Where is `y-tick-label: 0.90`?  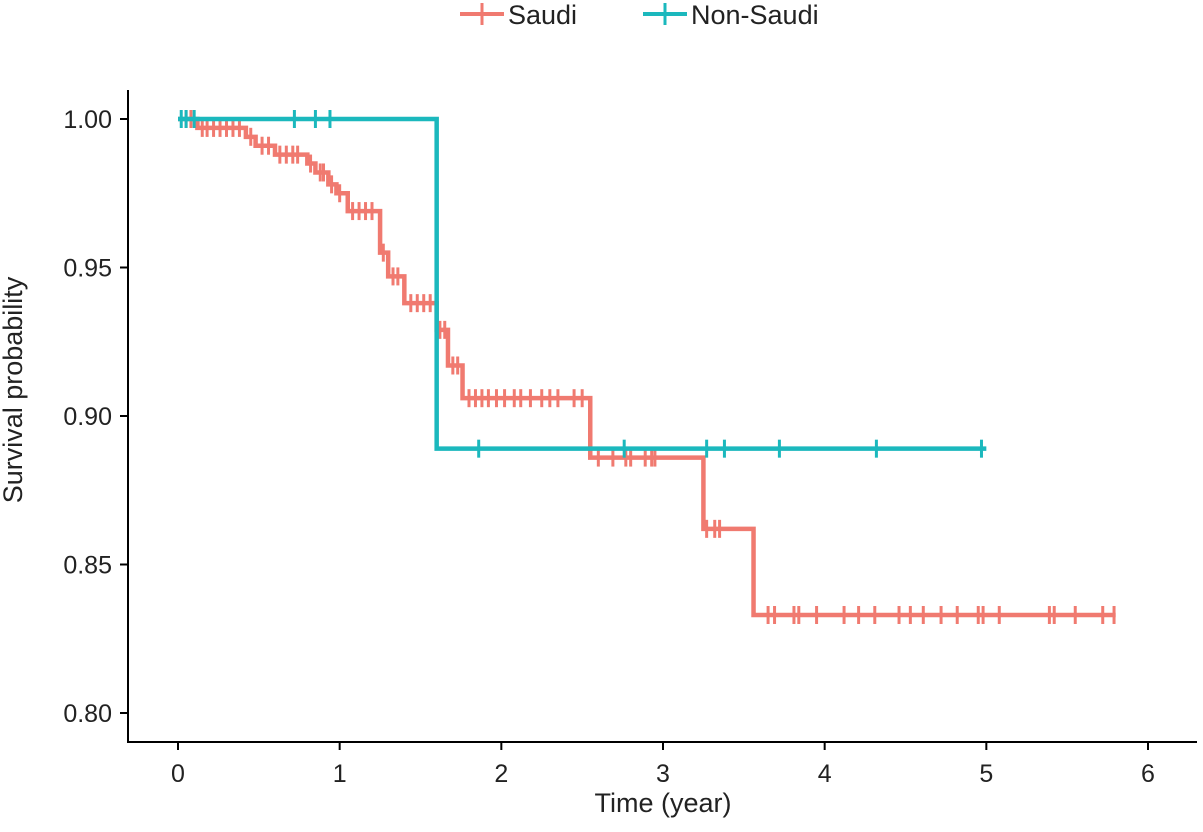 y-tick-label: 0.90 is located at coordinates (87, 417).